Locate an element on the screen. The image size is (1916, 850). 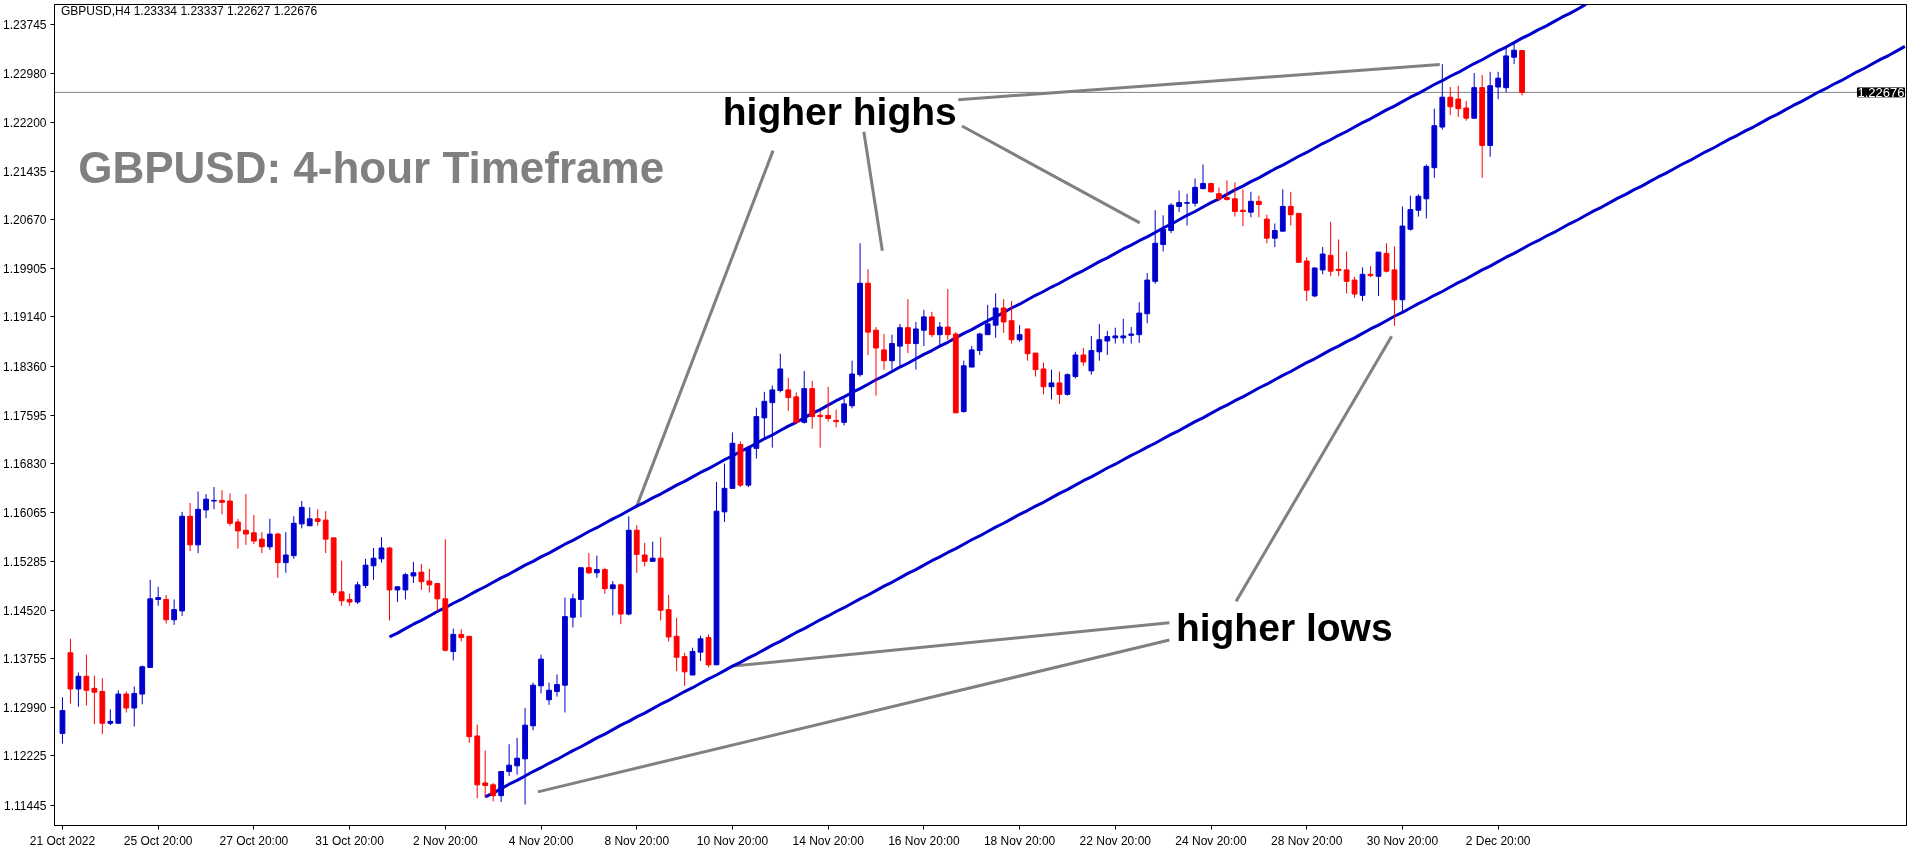
y-tick-label: 1.11445 is located at coordinates (25, 806).